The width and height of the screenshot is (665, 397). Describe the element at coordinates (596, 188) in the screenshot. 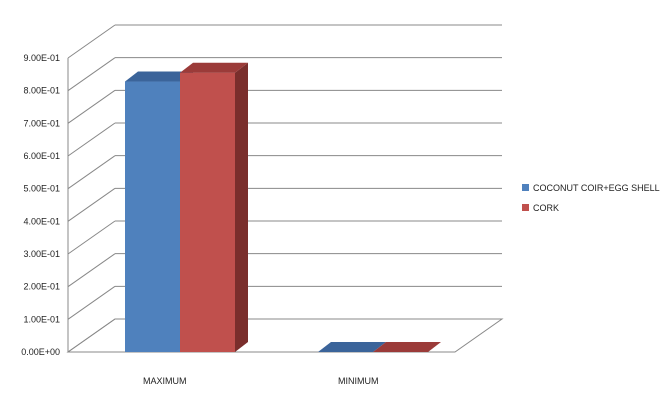

I see `legend-label: COCONUT COIR+EGG SHELL` at that location.